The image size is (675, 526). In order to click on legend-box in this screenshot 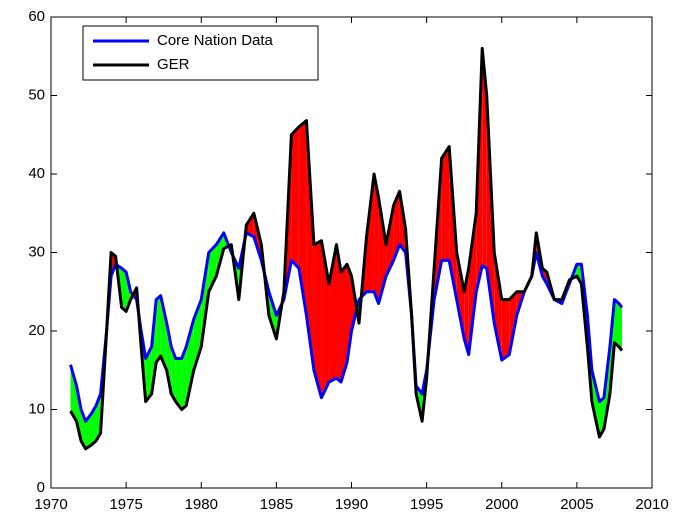, I will do `click(200, 53)`.